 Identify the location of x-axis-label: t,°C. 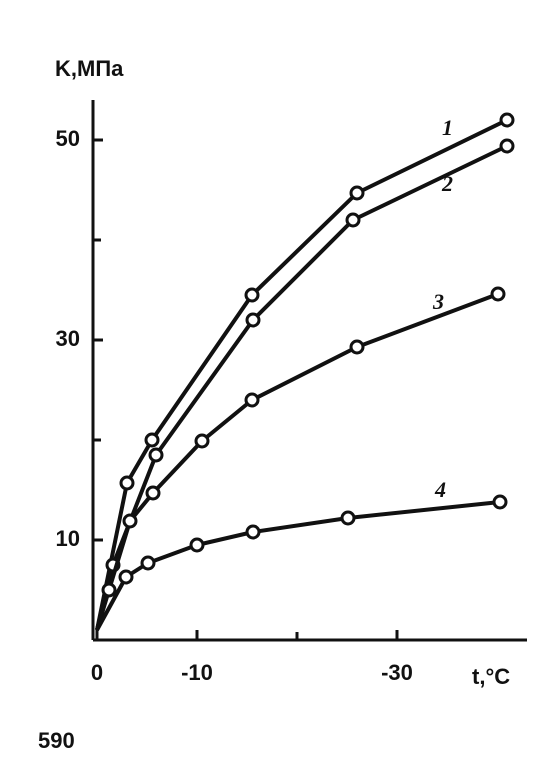
(491, 676).